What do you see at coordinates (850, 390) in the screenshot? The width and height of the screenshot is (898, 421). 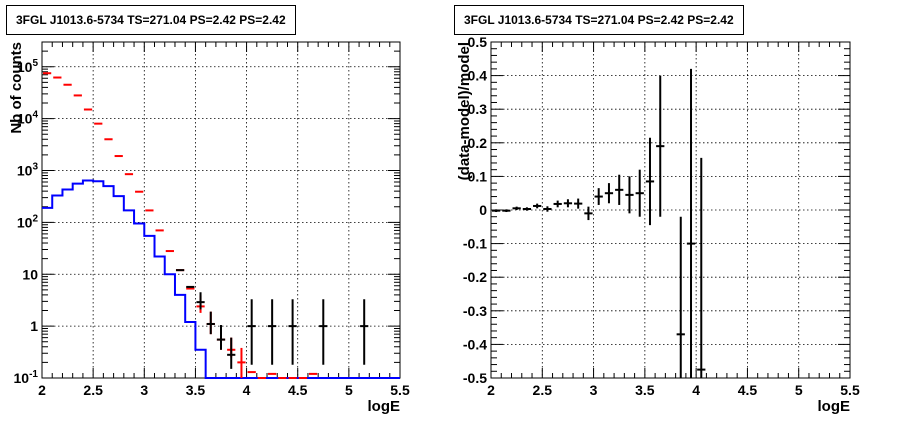 I see `right-x-tick-label: 5.5` at bounding box center [850, 390].